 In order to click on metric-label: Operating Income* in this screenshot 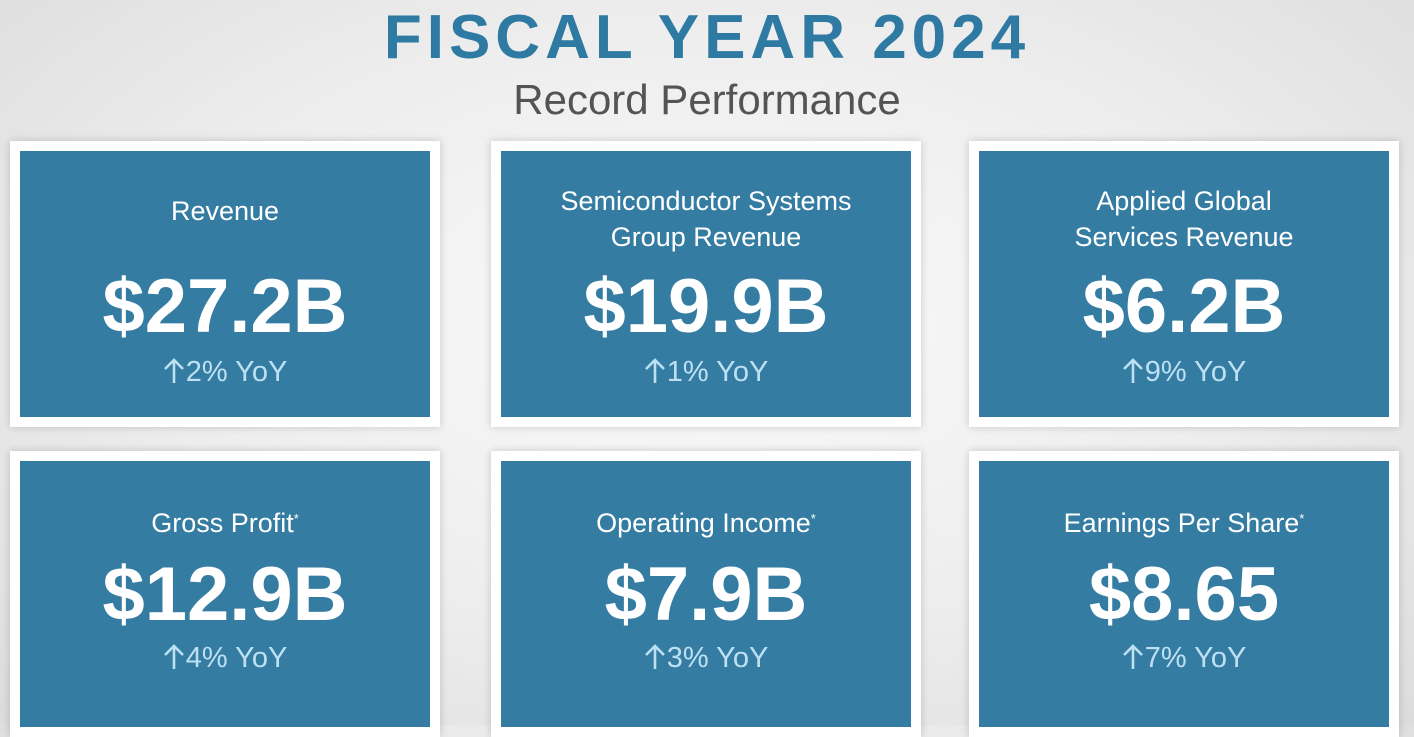, I will do `click(706, 523)`.